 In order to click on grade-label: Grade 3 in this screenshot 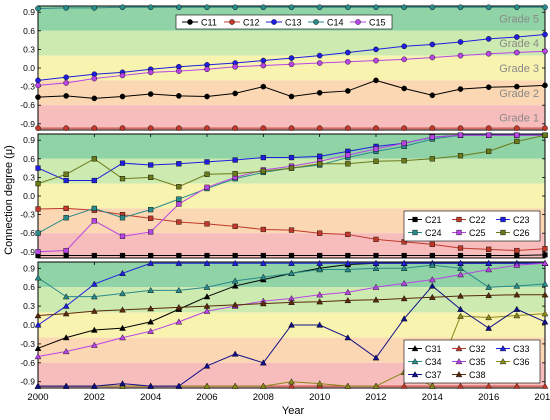, I will do `click(519, 69)`.